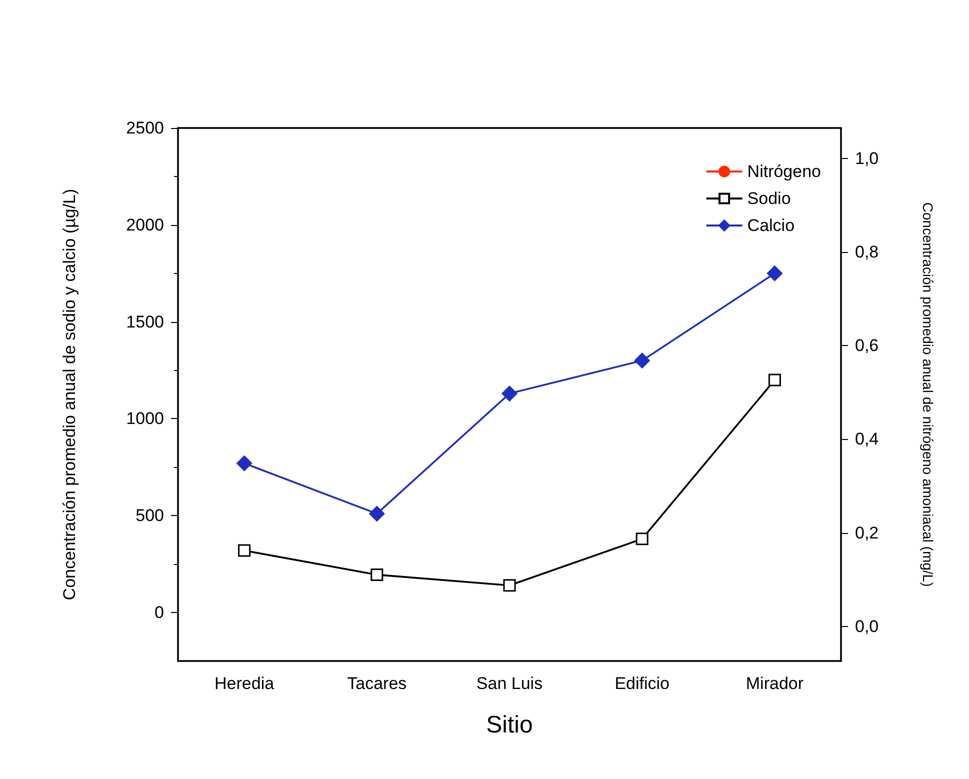  I want to click on y-tick-label: 1000, so click(145, 418).